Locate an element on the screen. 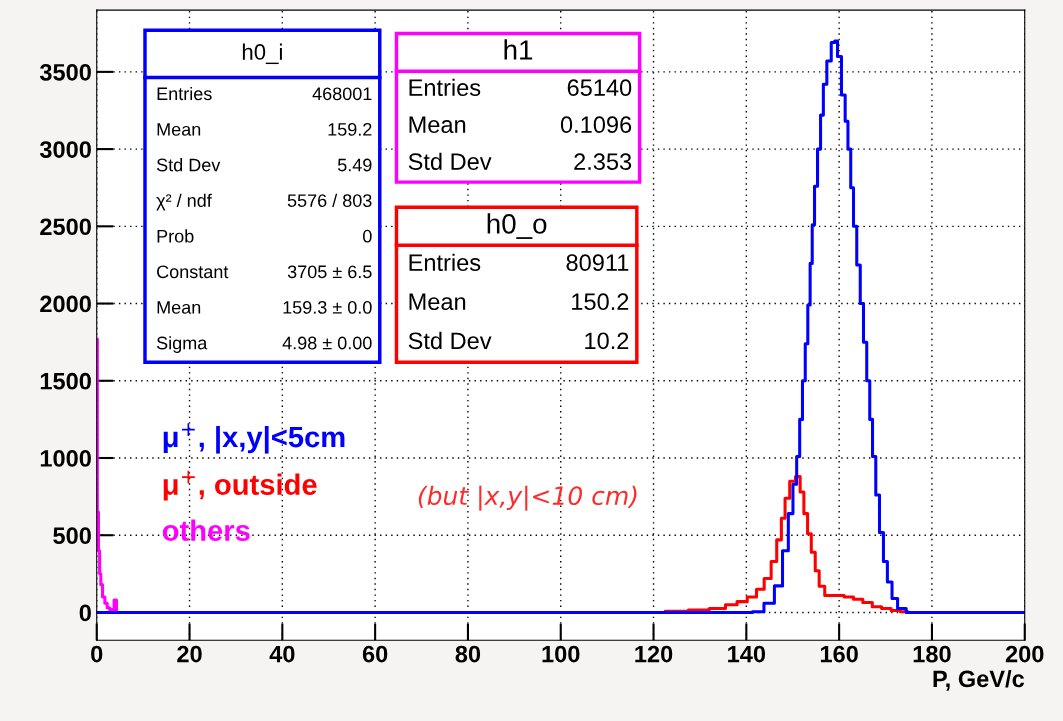 Image resolution: width=1063 pixels, height=721 pixels. annotation: (but |x,y|<10 cm) is located at coordinates (527, 498).